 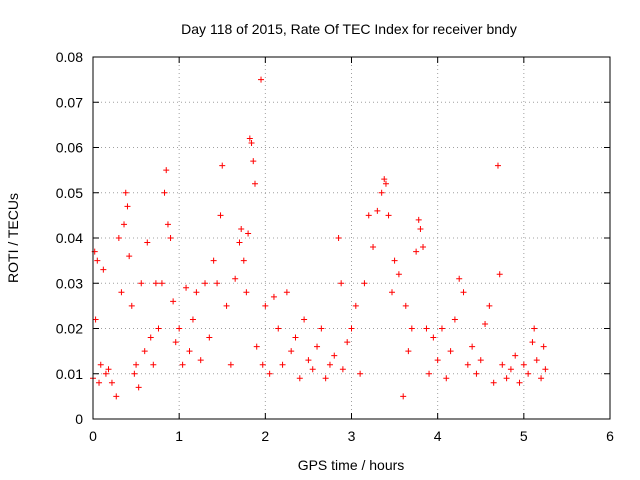 I want to click on x-tick-label: 2, so click(x=265, y=436).